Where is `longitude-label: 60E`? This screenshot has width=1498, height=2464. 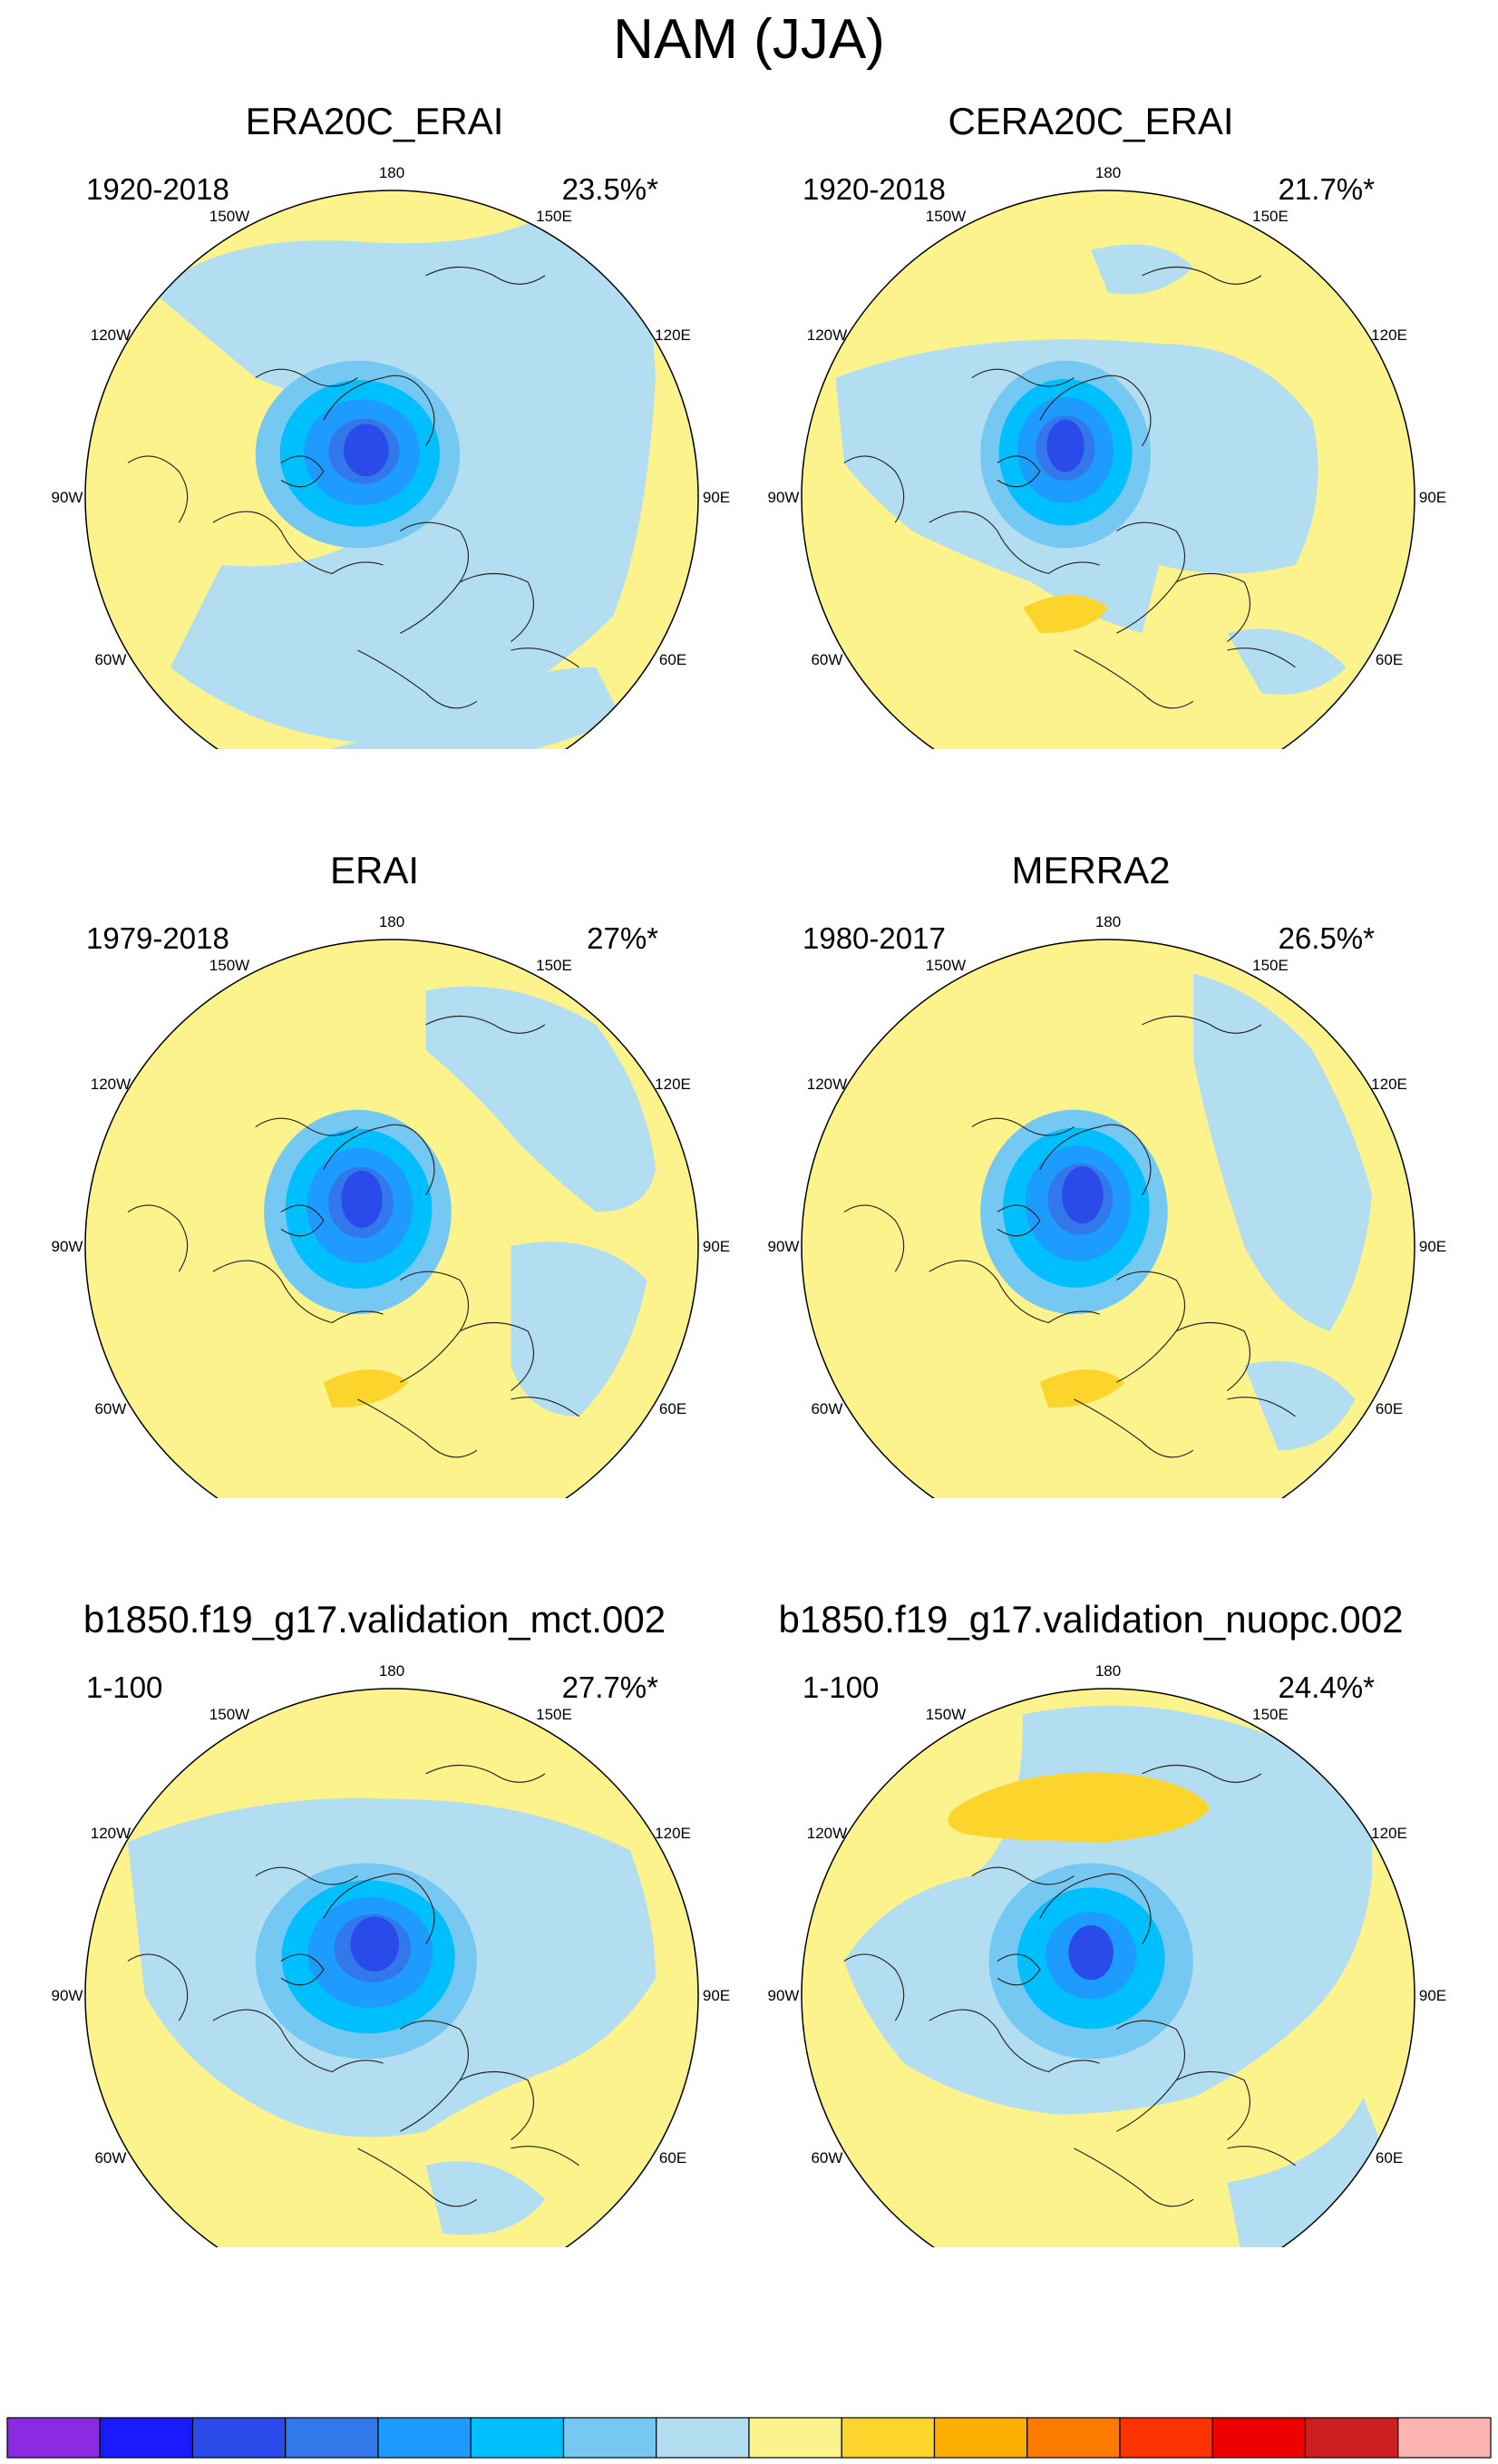 longitude-label: 60E is located at coordinates (1389, 2158).